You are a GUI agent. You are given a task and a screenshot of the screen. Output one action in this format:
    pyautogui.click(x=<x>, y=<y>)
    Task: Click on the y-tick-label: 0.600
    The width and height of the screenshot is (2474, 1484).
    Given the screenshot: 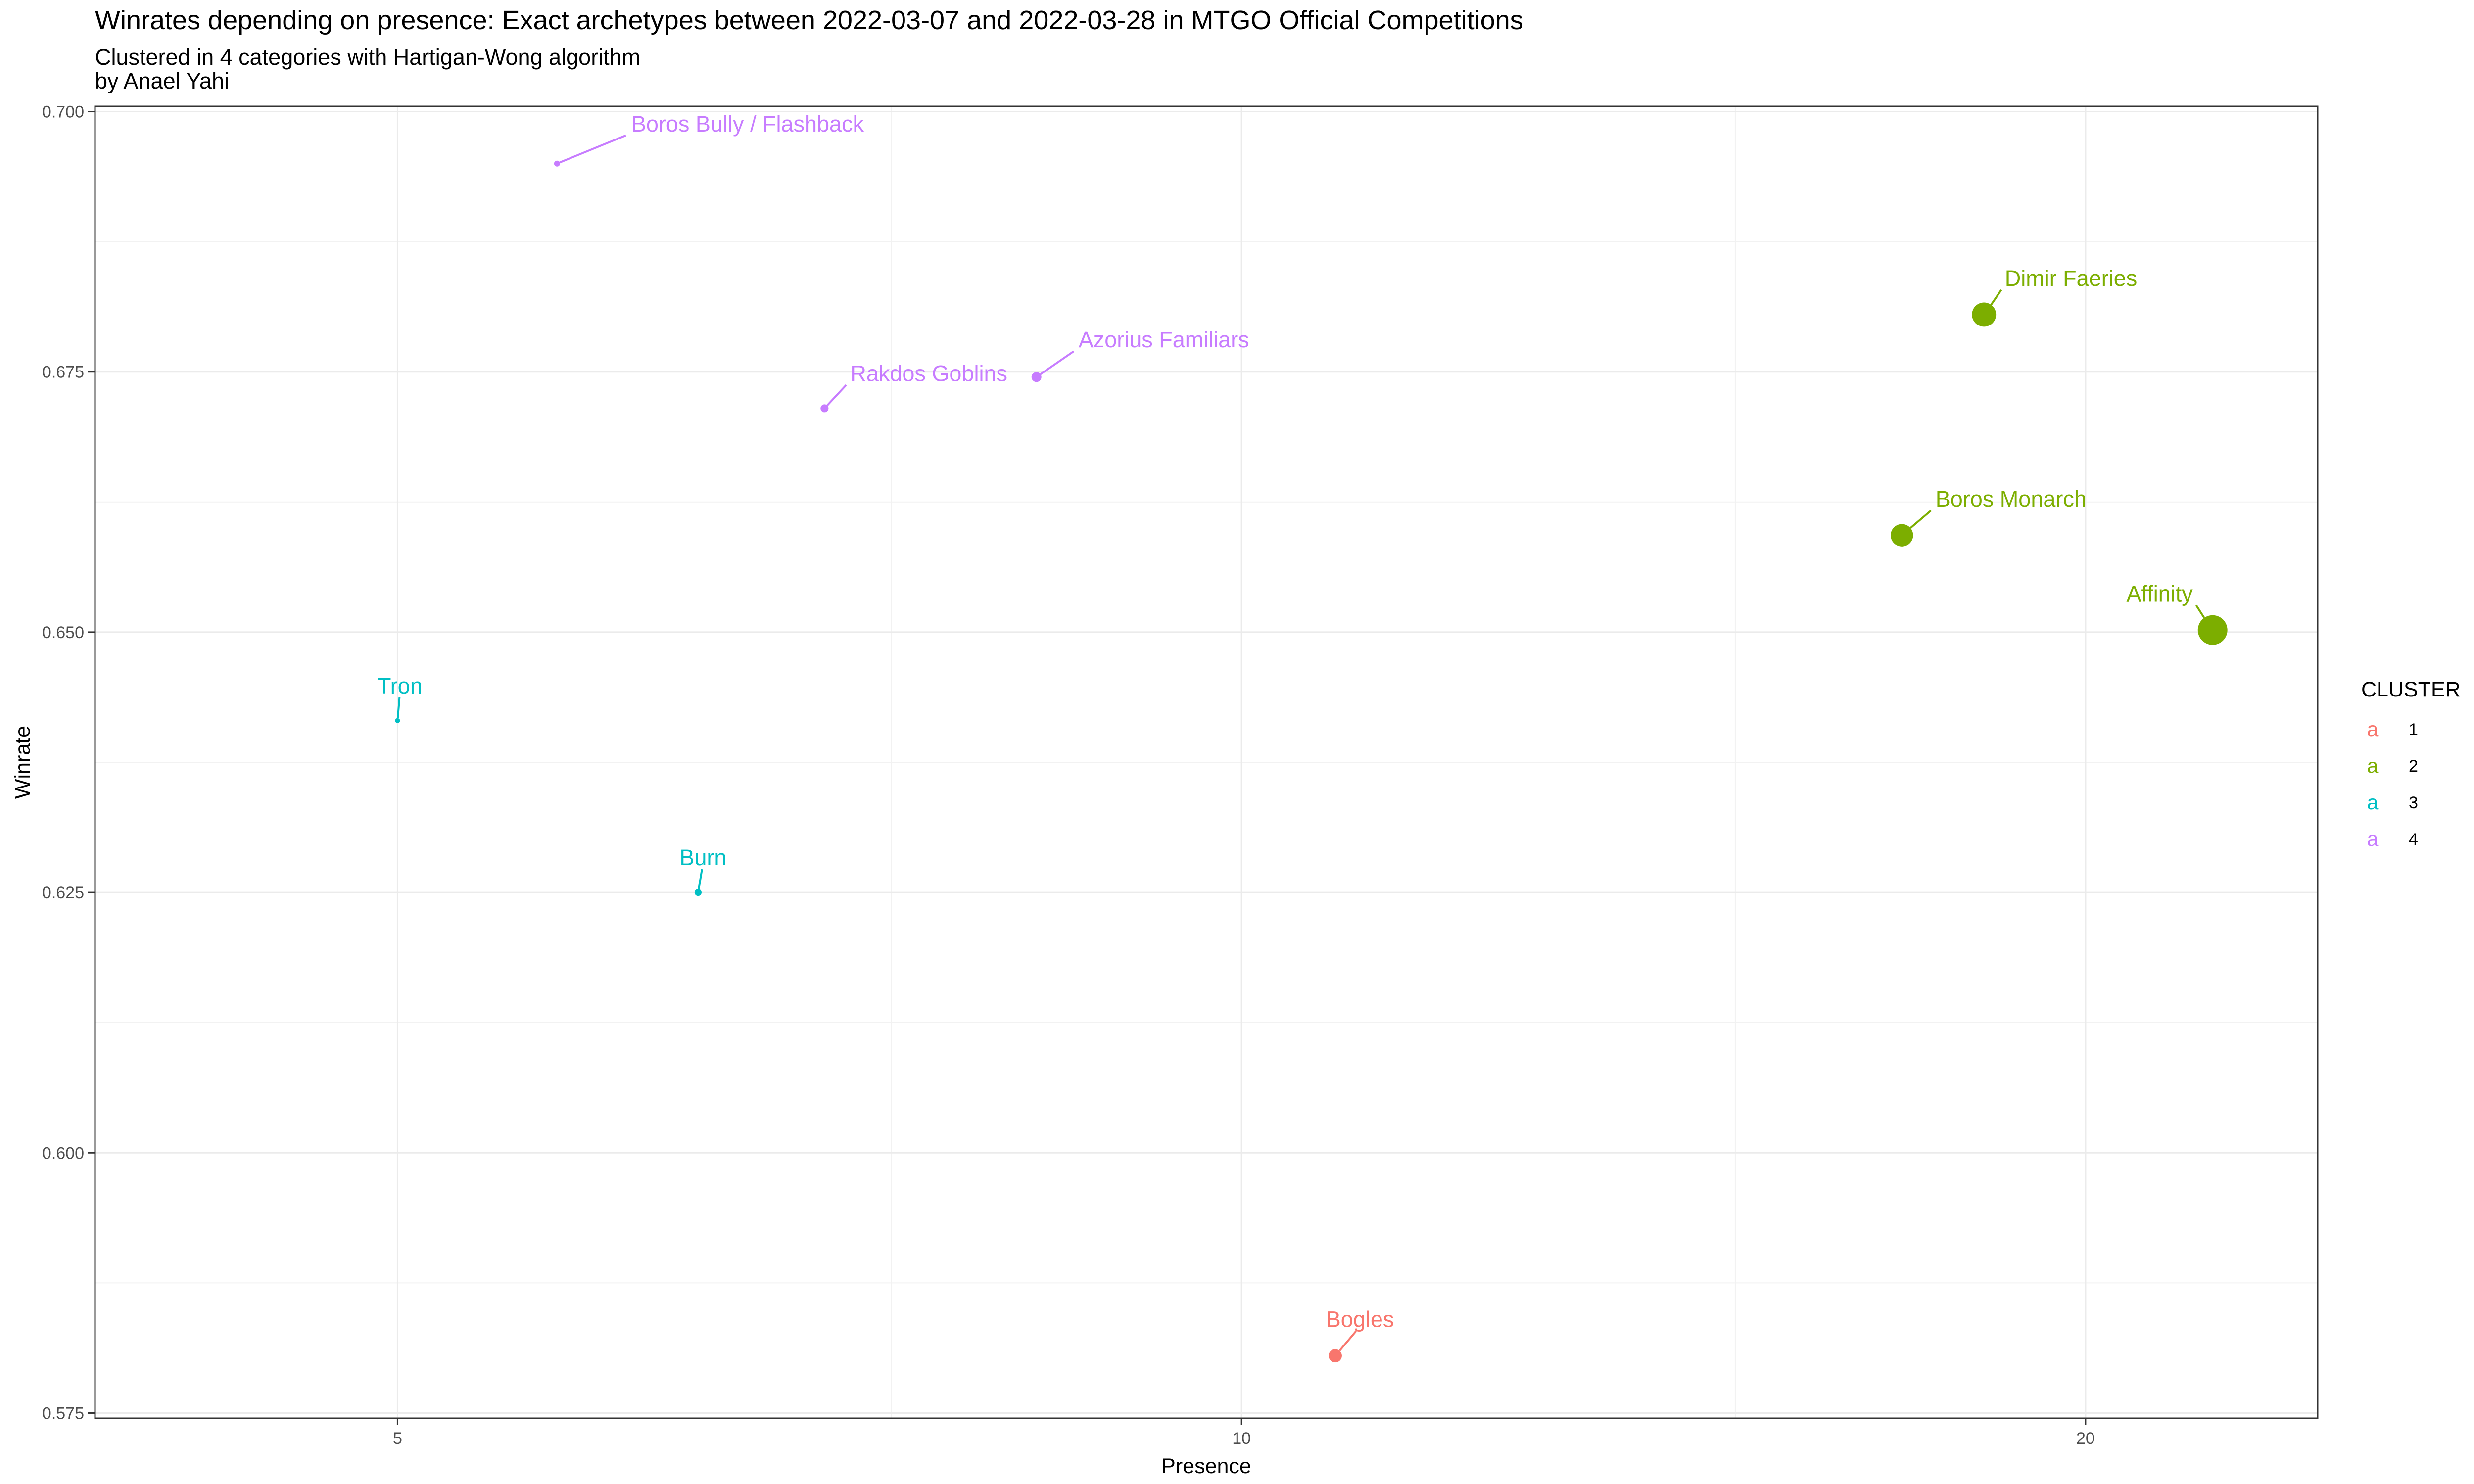 What is the action you would take?
    pyautogui.click(x=63, y=1153)
    